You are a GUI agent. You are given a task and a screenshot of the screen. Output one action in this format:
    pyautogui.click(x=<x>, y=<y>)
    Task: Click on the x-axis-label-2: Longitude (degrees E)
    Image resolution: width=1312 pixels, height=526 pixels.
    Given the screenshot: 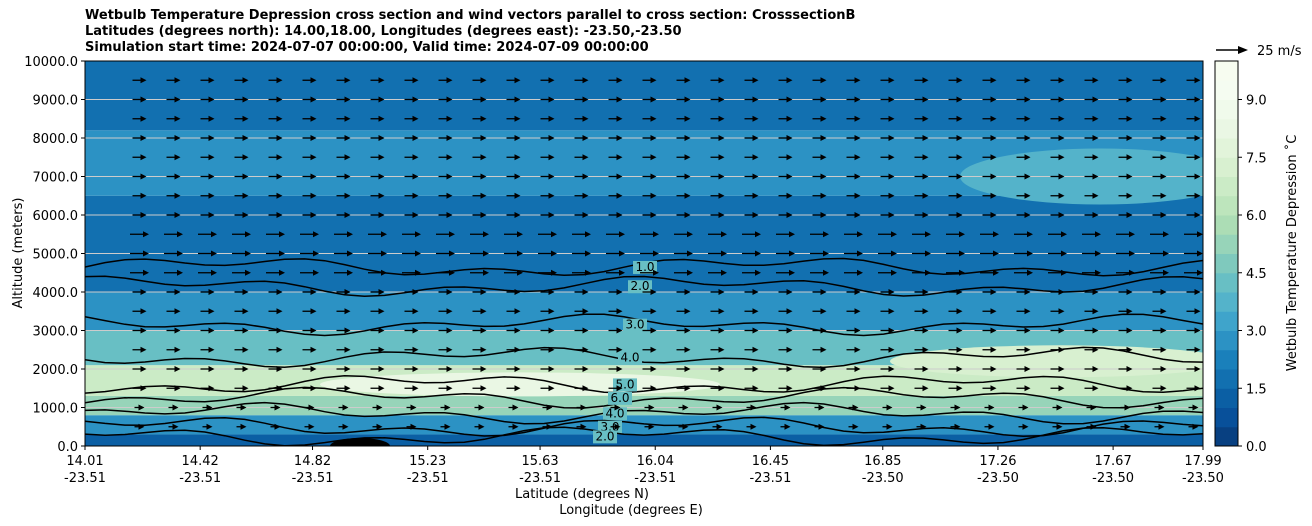 What is the action you would take?
    pyautogui.click(x=631, y=510)
    